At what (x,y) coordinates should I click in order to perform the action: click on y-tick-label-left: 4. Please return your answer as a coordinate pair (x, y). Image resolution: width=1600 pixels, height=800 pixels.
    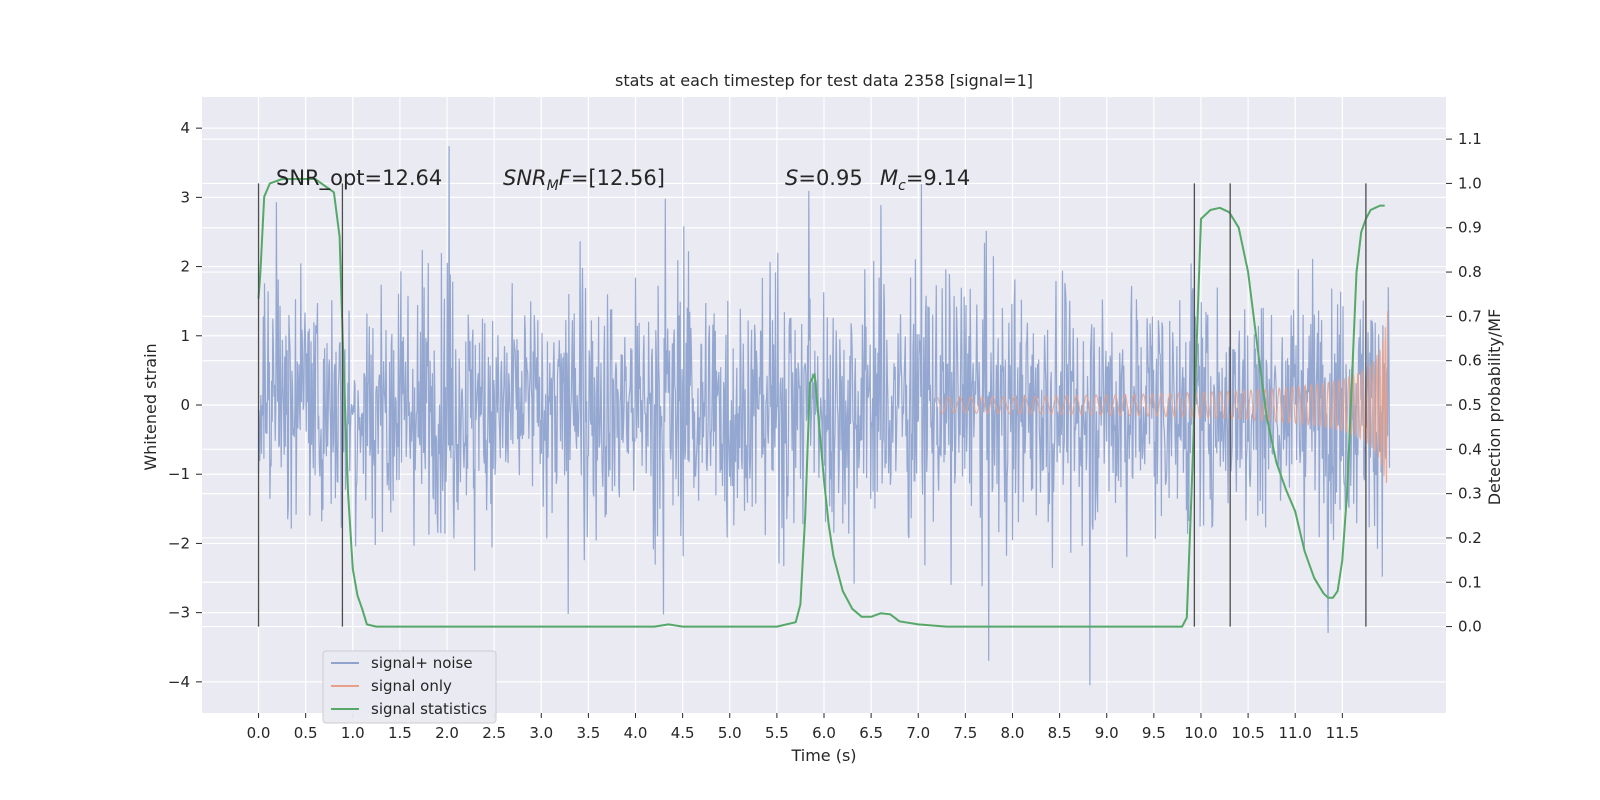
    Looking at the image, I should click on (185, 128).